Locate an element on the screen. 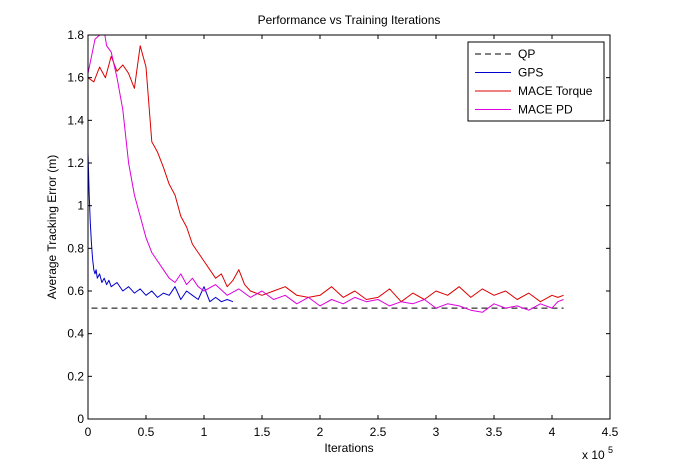 This screenshot has height=471, width=676. chart-title: Performance vs Training Iterations is located at coordinates (349, 20).